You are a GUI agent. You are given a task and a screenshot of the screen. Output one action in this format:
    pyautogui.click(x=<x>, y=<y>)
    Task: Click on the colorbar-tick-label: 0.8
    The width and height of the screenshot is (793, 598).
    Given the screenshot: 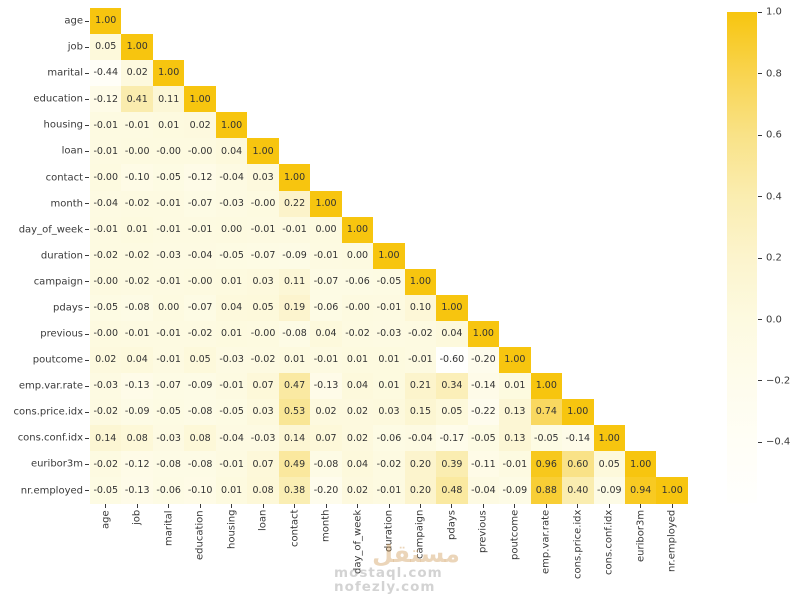 What is the action you would take?
    pyautogui.click(x=774, y=73)
    